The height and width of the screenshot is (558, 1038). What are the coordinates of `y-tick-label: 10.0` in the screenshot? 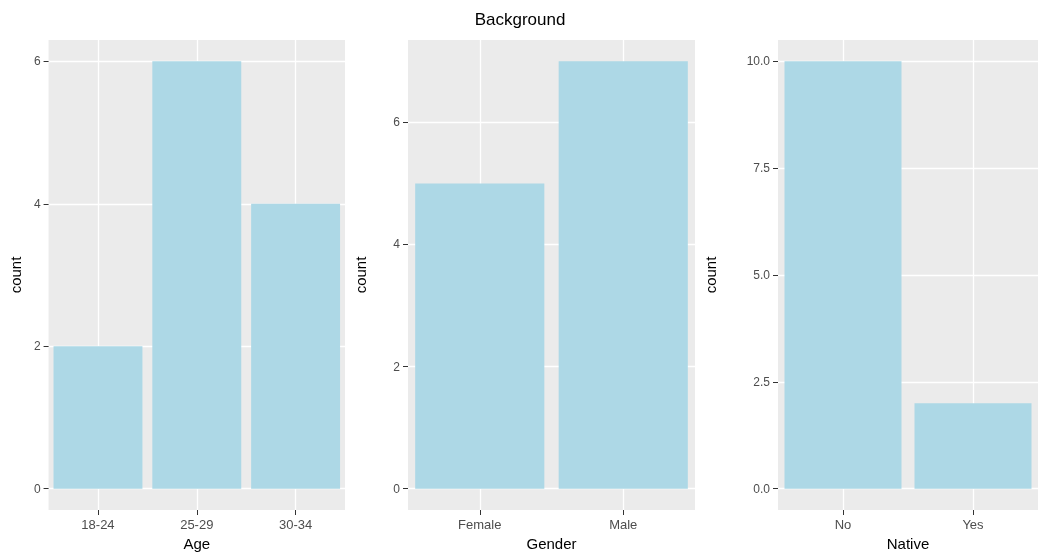 It's located at (758, 61).